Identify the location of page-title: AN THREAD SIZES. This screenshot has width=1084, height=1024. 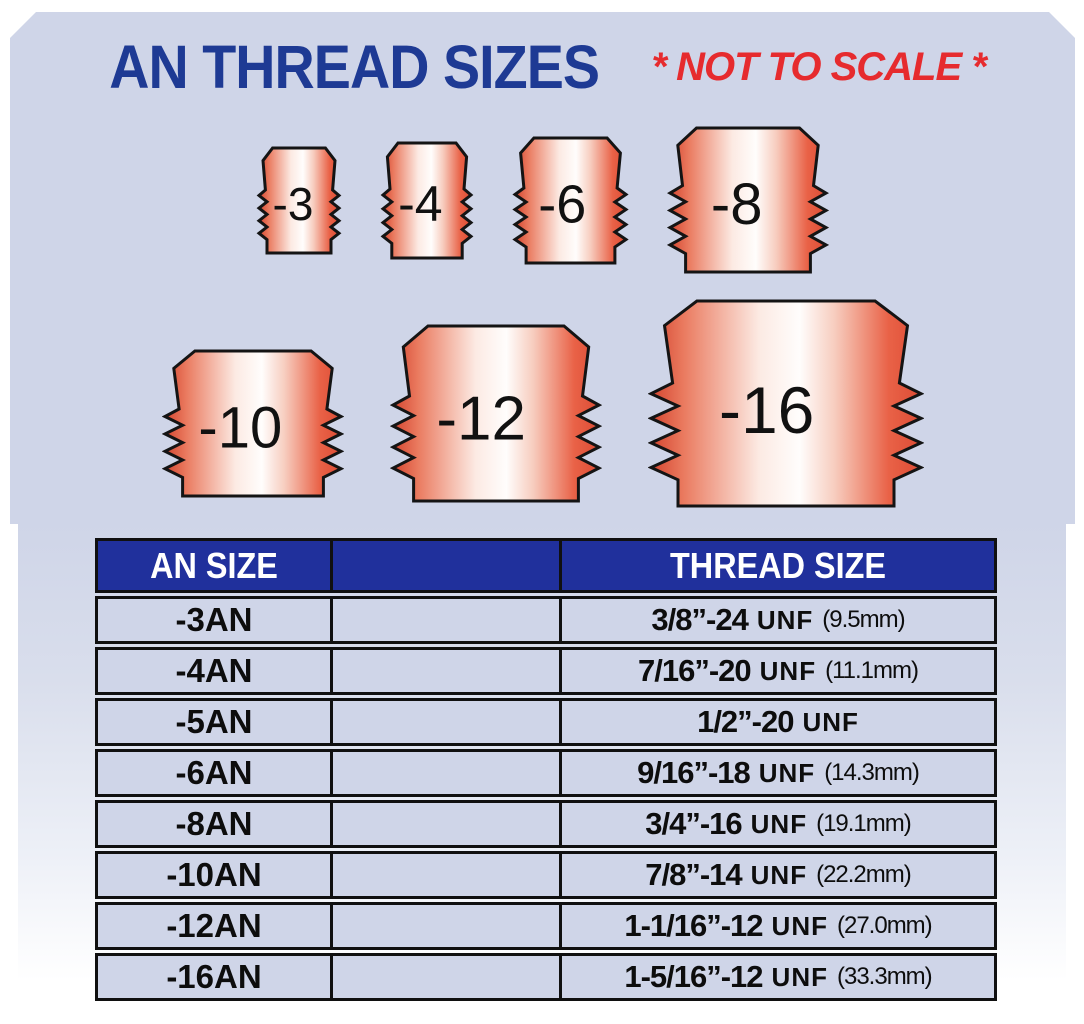
(354, 67).